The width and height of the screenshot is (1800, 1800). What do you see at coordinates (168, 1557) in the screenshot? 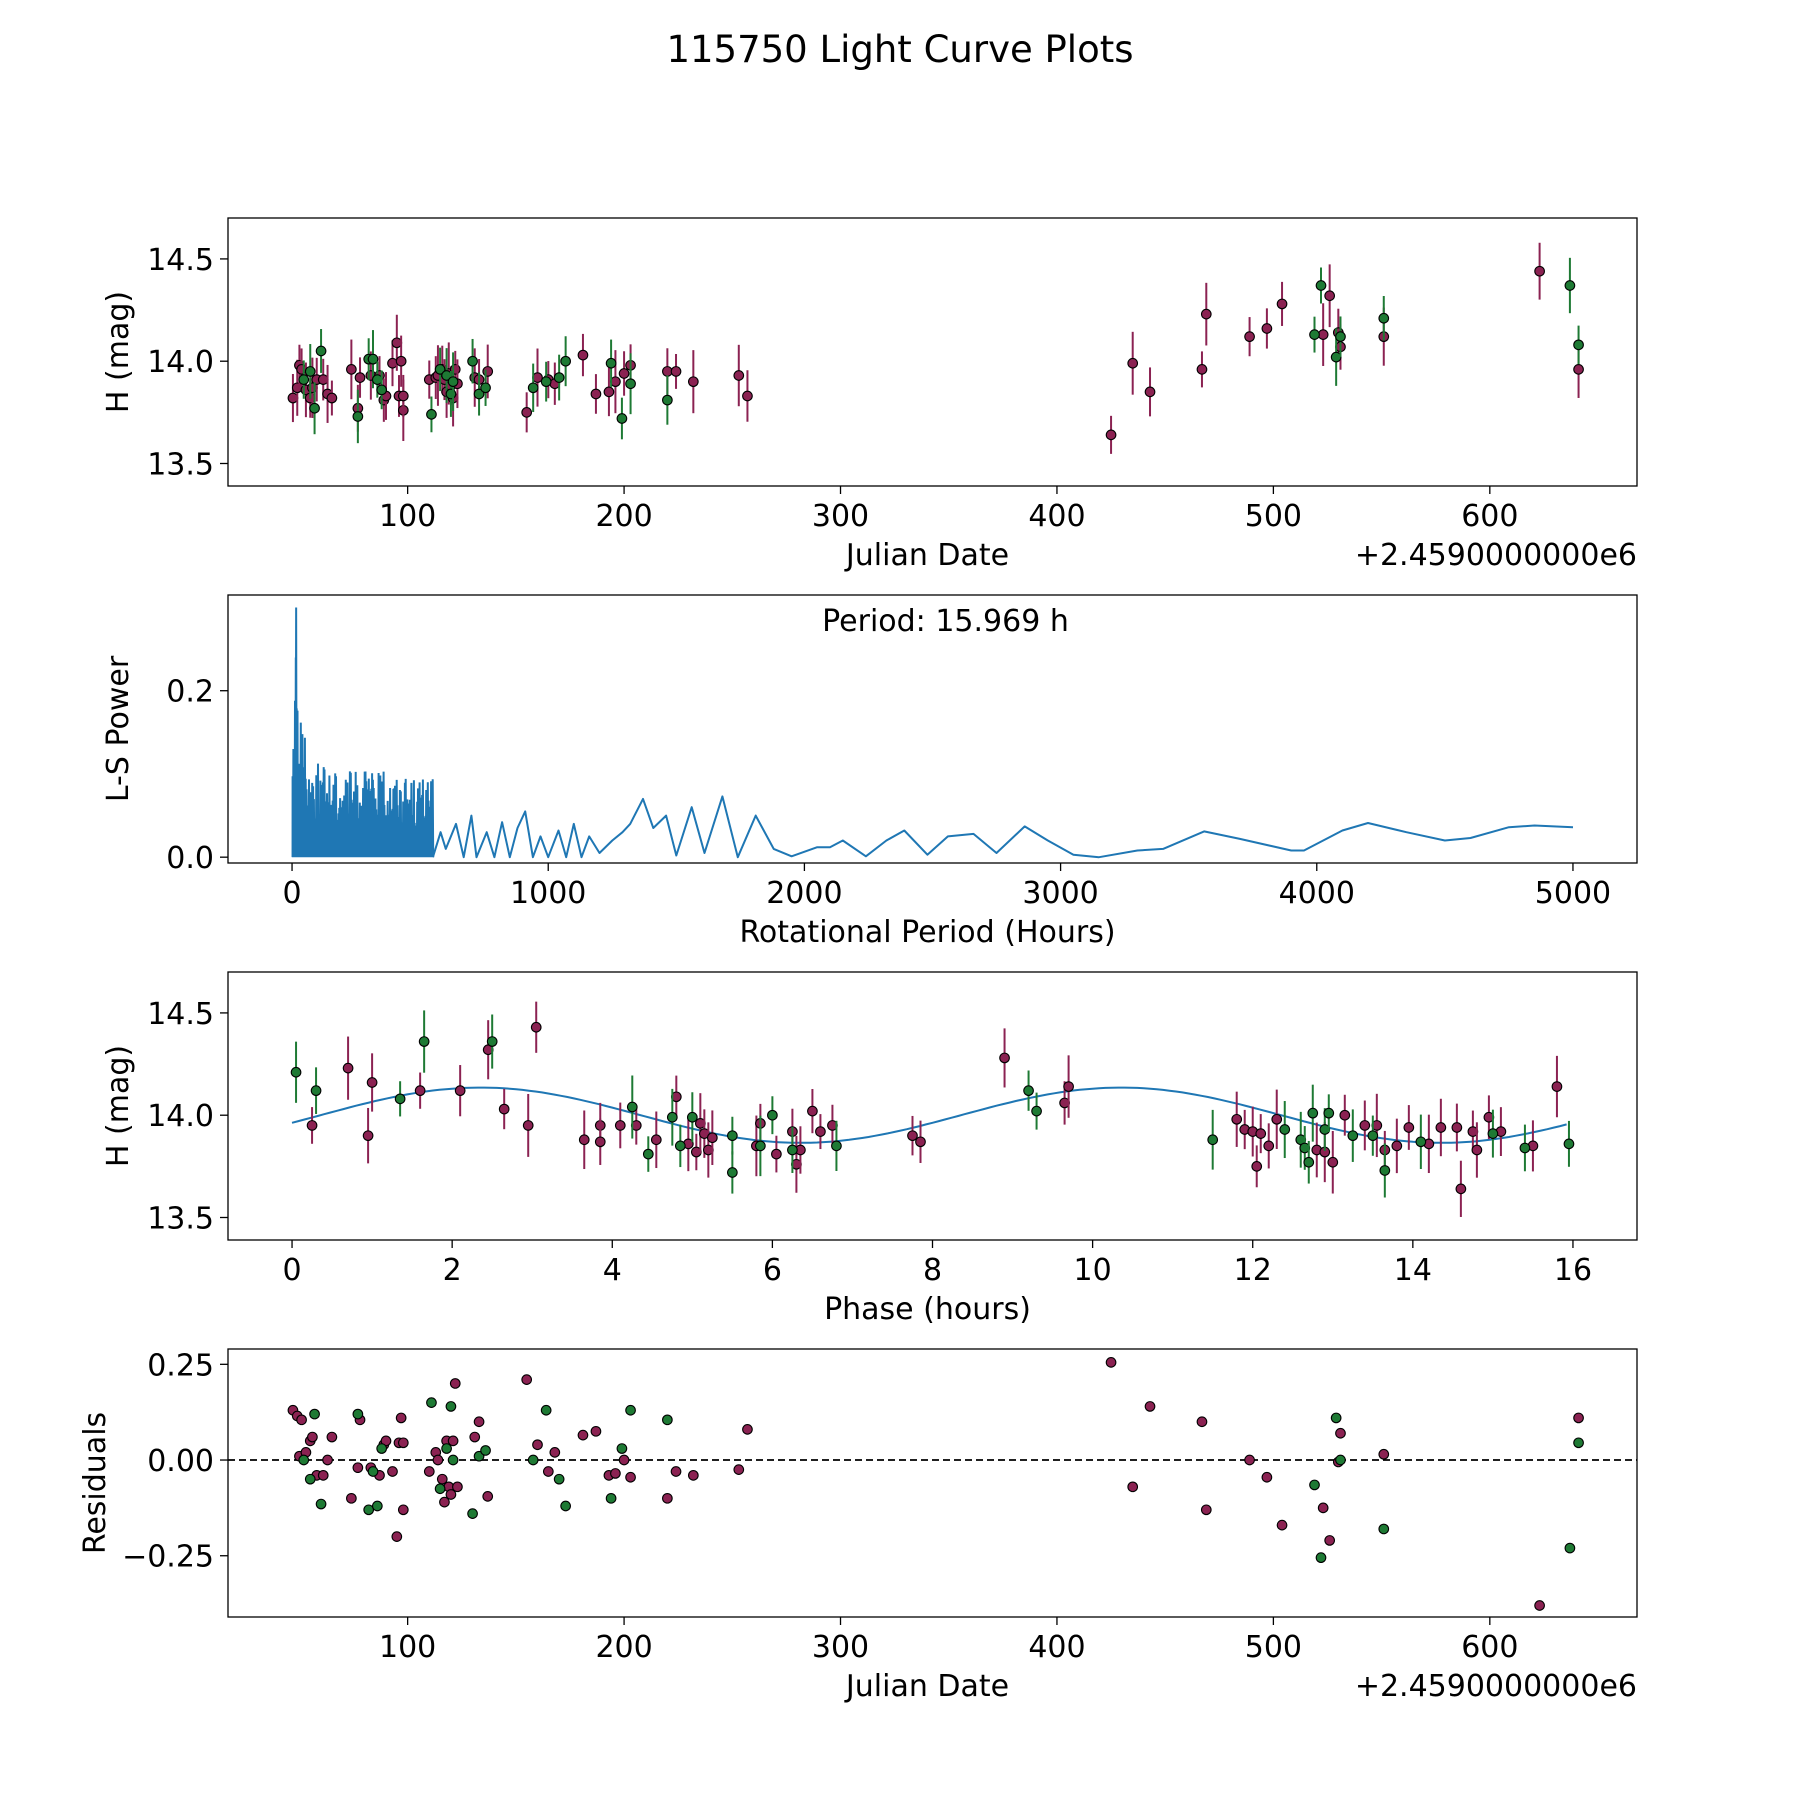
I see `y-tick-label: −0.25` at bounding box center [168, 1557].